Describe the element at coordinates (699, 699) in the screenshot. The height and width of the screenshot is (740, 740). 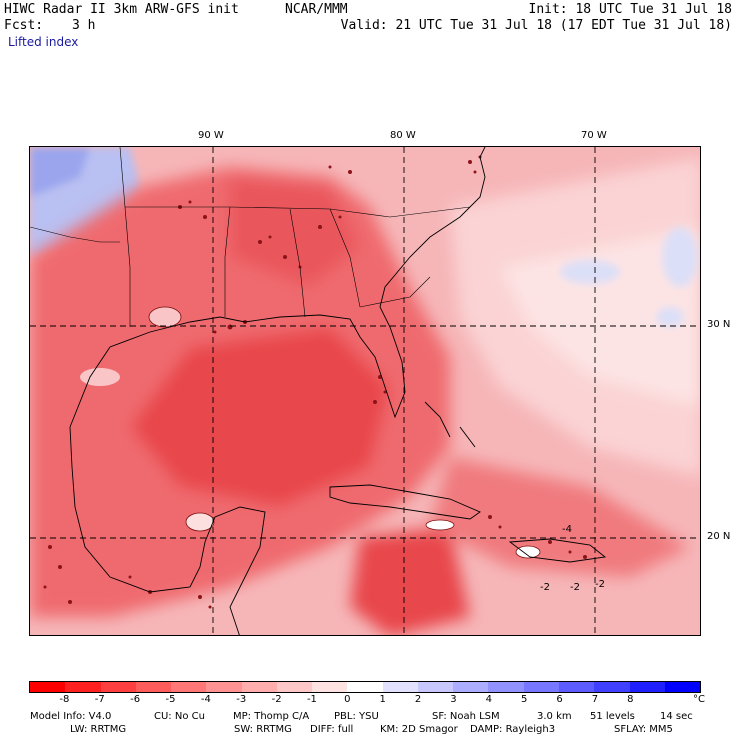
I see `colorbar-unit: °C` at that location.